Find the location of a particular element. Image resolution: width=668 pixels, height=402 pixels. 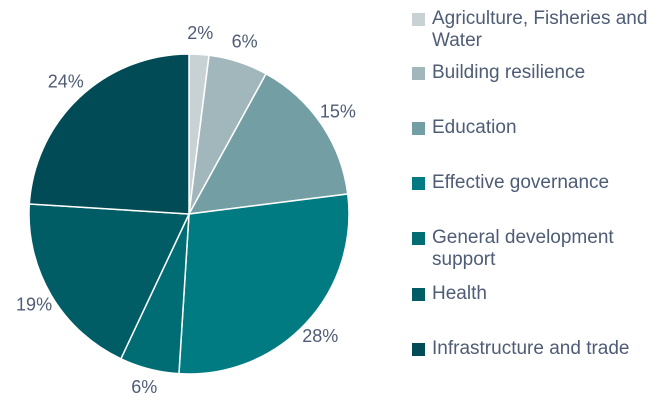

legend-label: Agriculture, Fisheries and Water is located at coordinates (540, 29).